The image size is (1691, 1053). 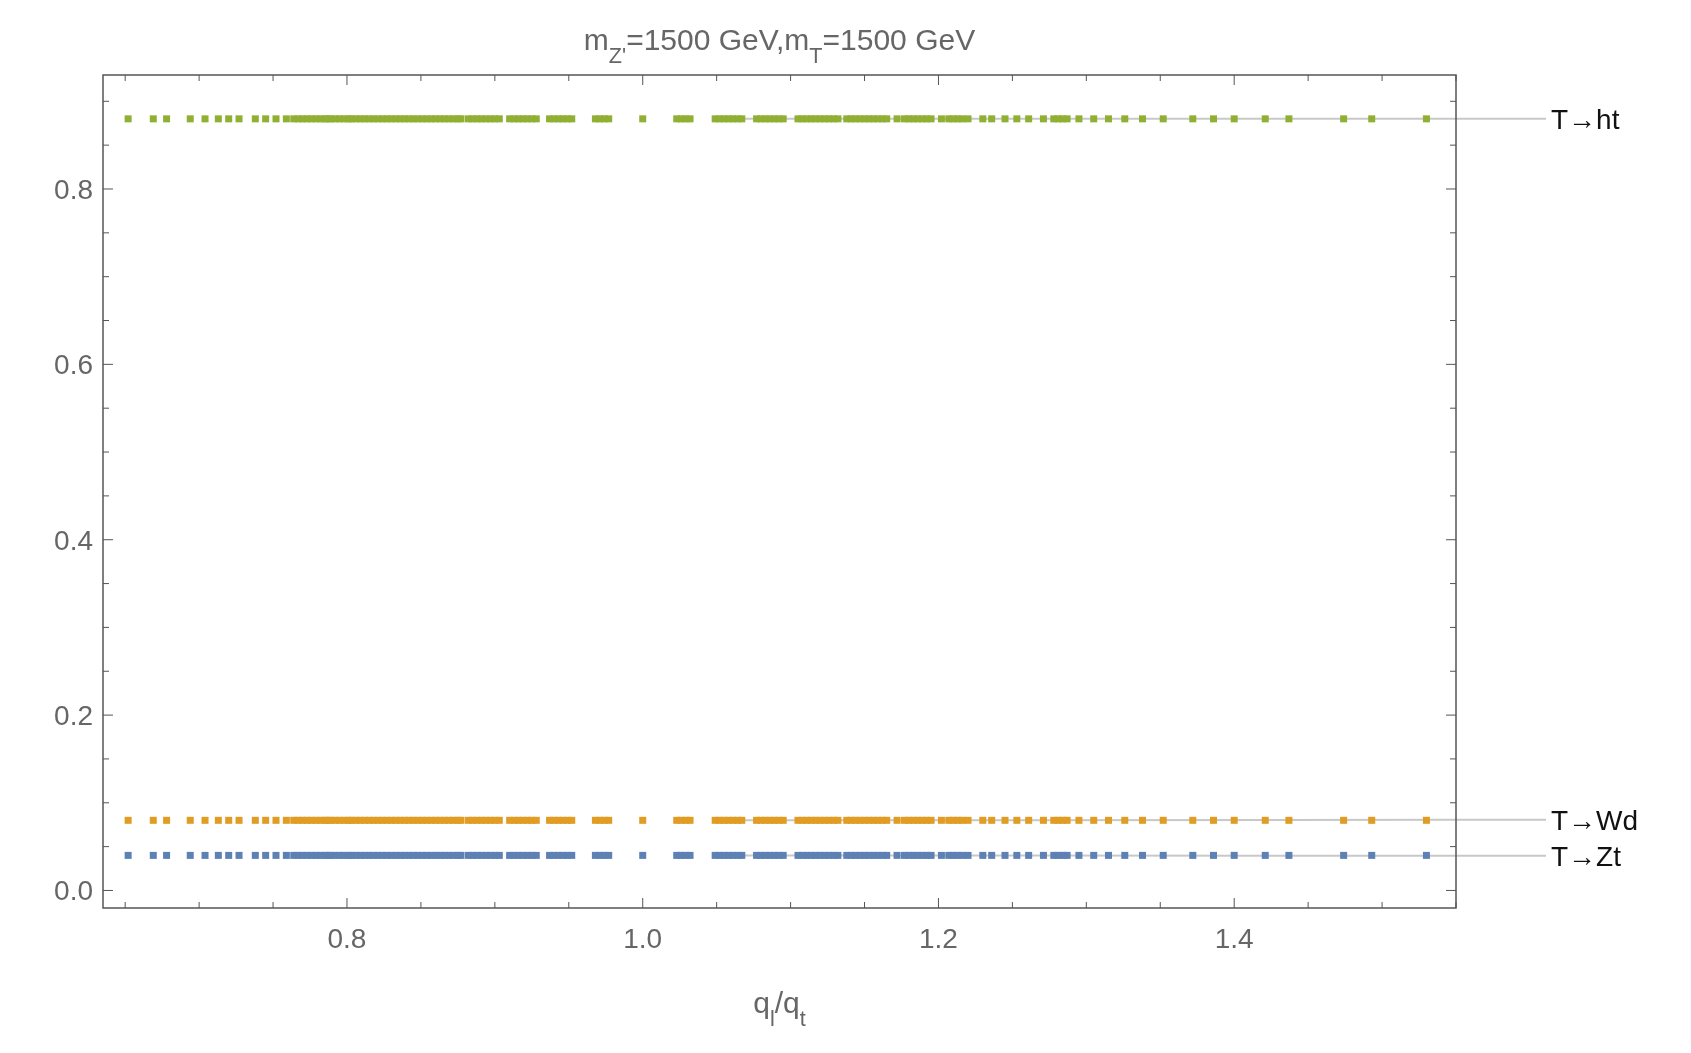 What do you see at coordinates (1586, 856) in the screenshot?
I see `text: T→Zt` at bounding box center [1586, 856].